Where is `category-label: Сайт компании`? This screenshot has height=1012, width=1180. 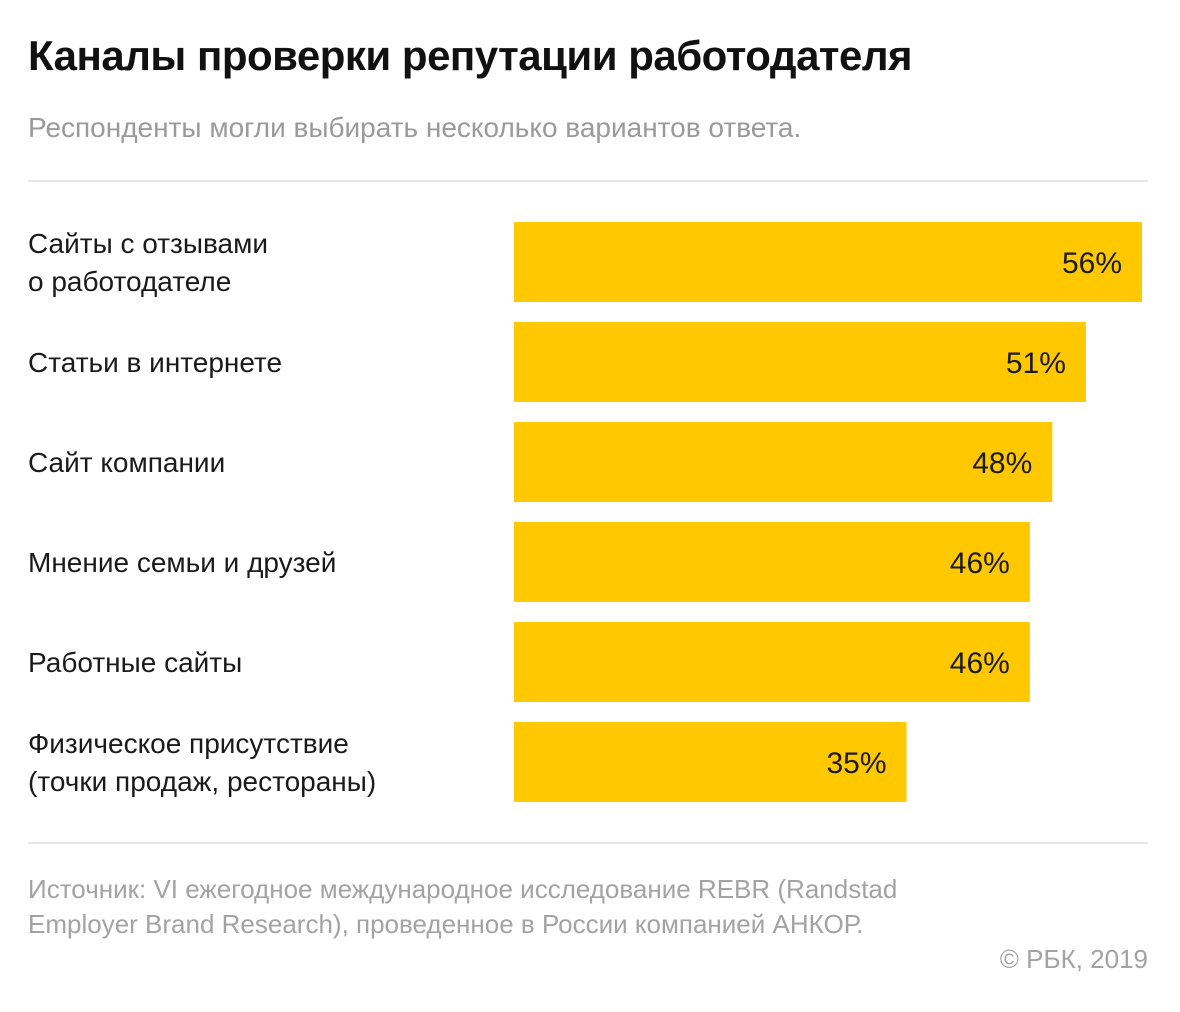 category-label: Сайт компании is located at coordinates (126, 462).